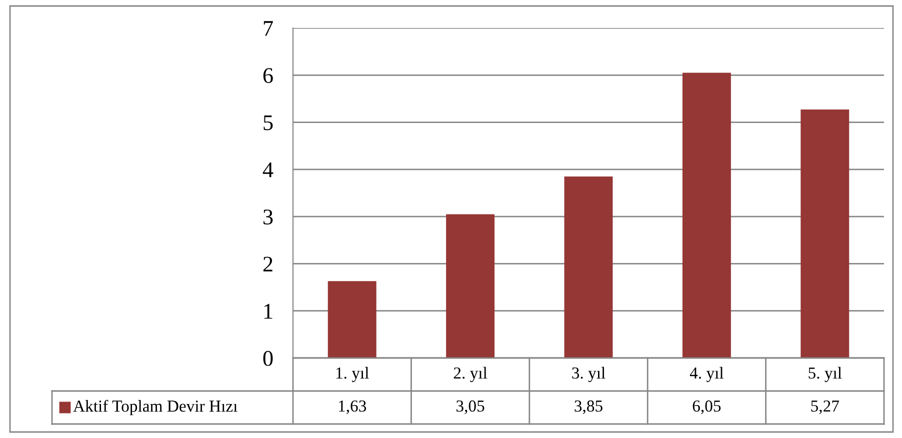 This screenshot has width=902, height=438. I want to click on y-tick-label: 4, so click(268, 170).